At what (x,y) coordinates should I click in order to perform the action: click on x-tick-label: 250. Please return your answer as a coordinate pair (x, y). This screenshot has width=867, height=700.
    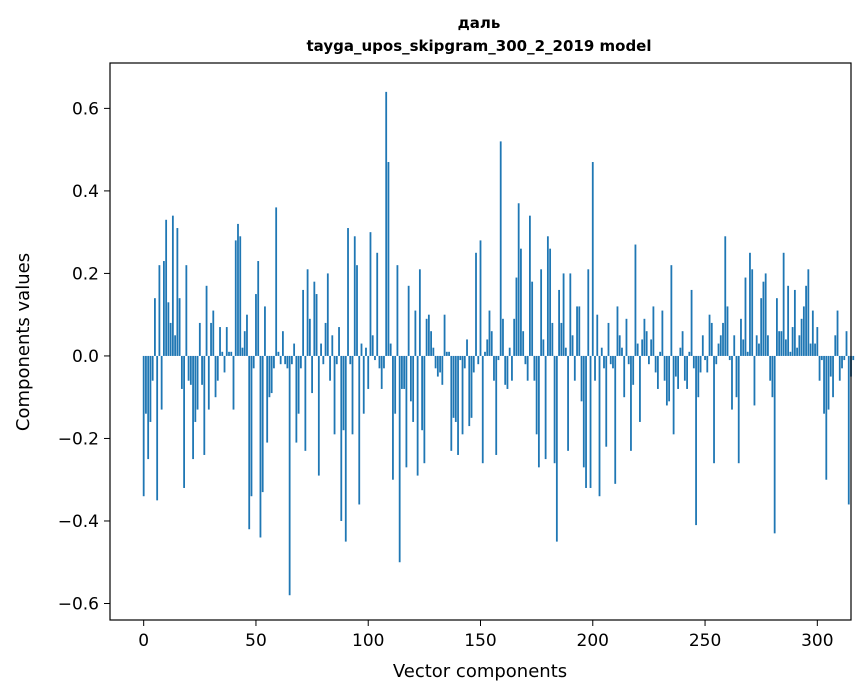
    Looking at the image, I should click on (705, 641).